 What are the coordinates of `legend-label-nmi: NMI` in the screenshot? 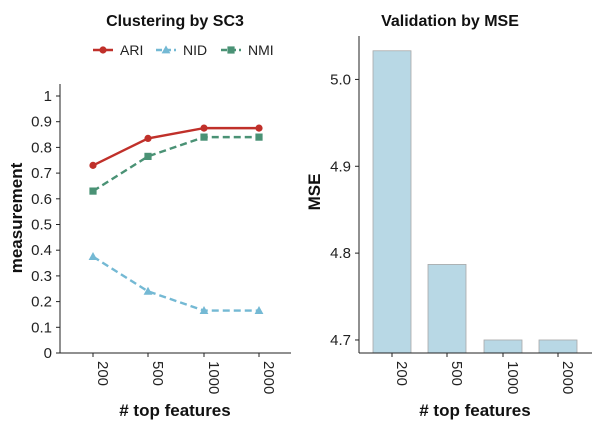 It's located at (261, 50).